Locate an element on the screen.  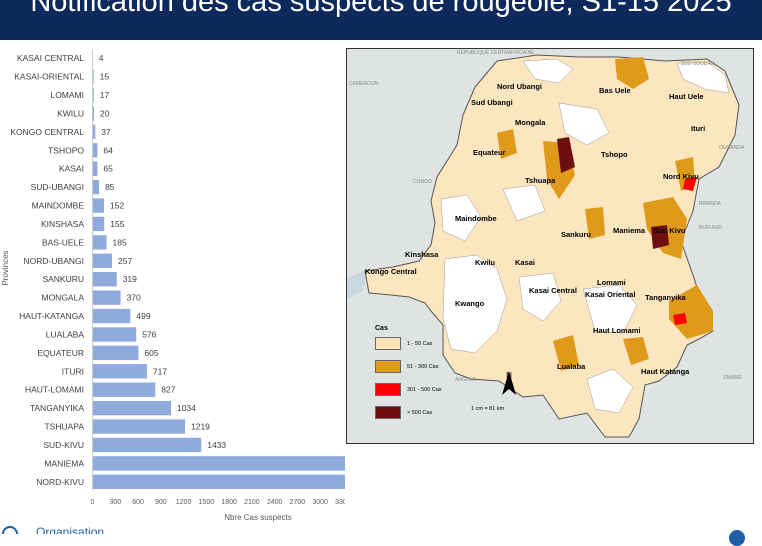
category-label: KINSHASA is located at coordinates (62, 224).